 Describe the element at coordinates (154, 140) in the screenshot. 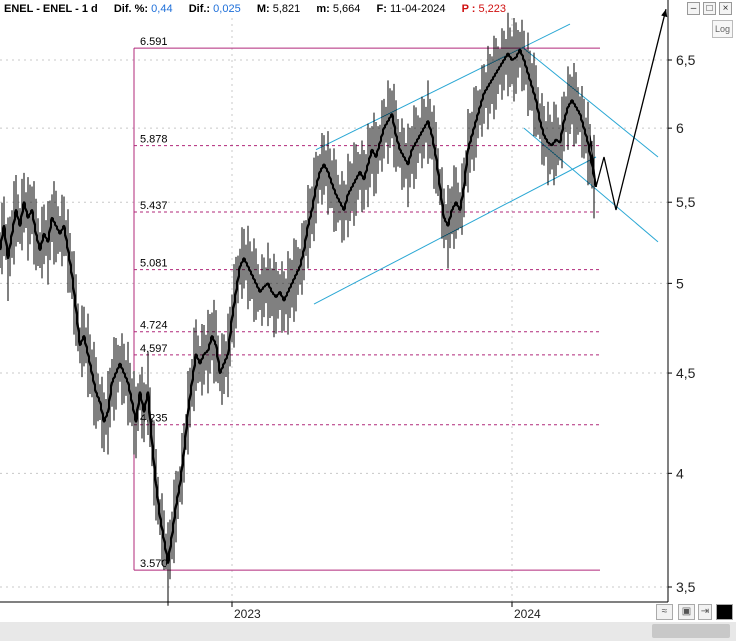

I see `fib-level-label: 5.878` at that location.